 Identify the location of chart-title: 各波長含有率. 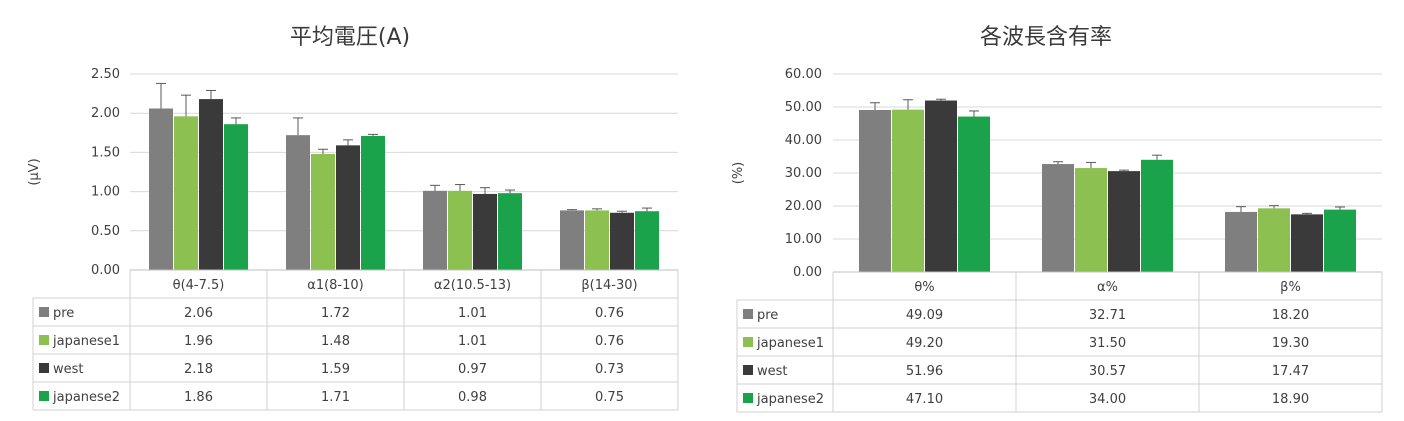
(1046, 37).